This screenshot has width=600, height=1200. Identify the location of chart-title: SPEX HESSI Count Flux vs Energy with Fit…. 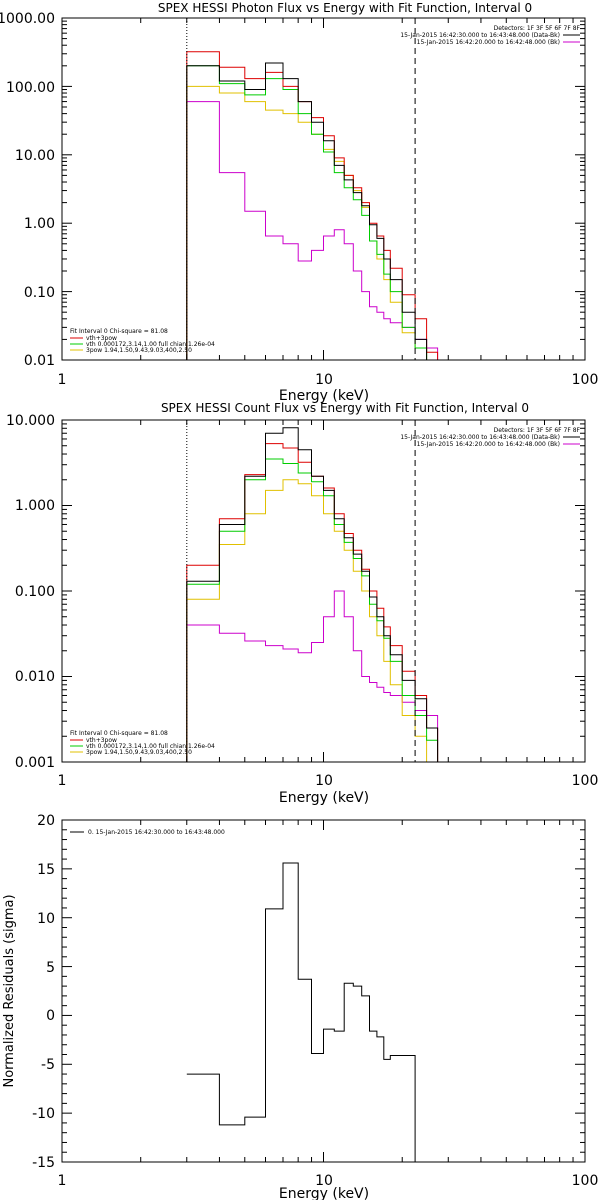
(345, 408).